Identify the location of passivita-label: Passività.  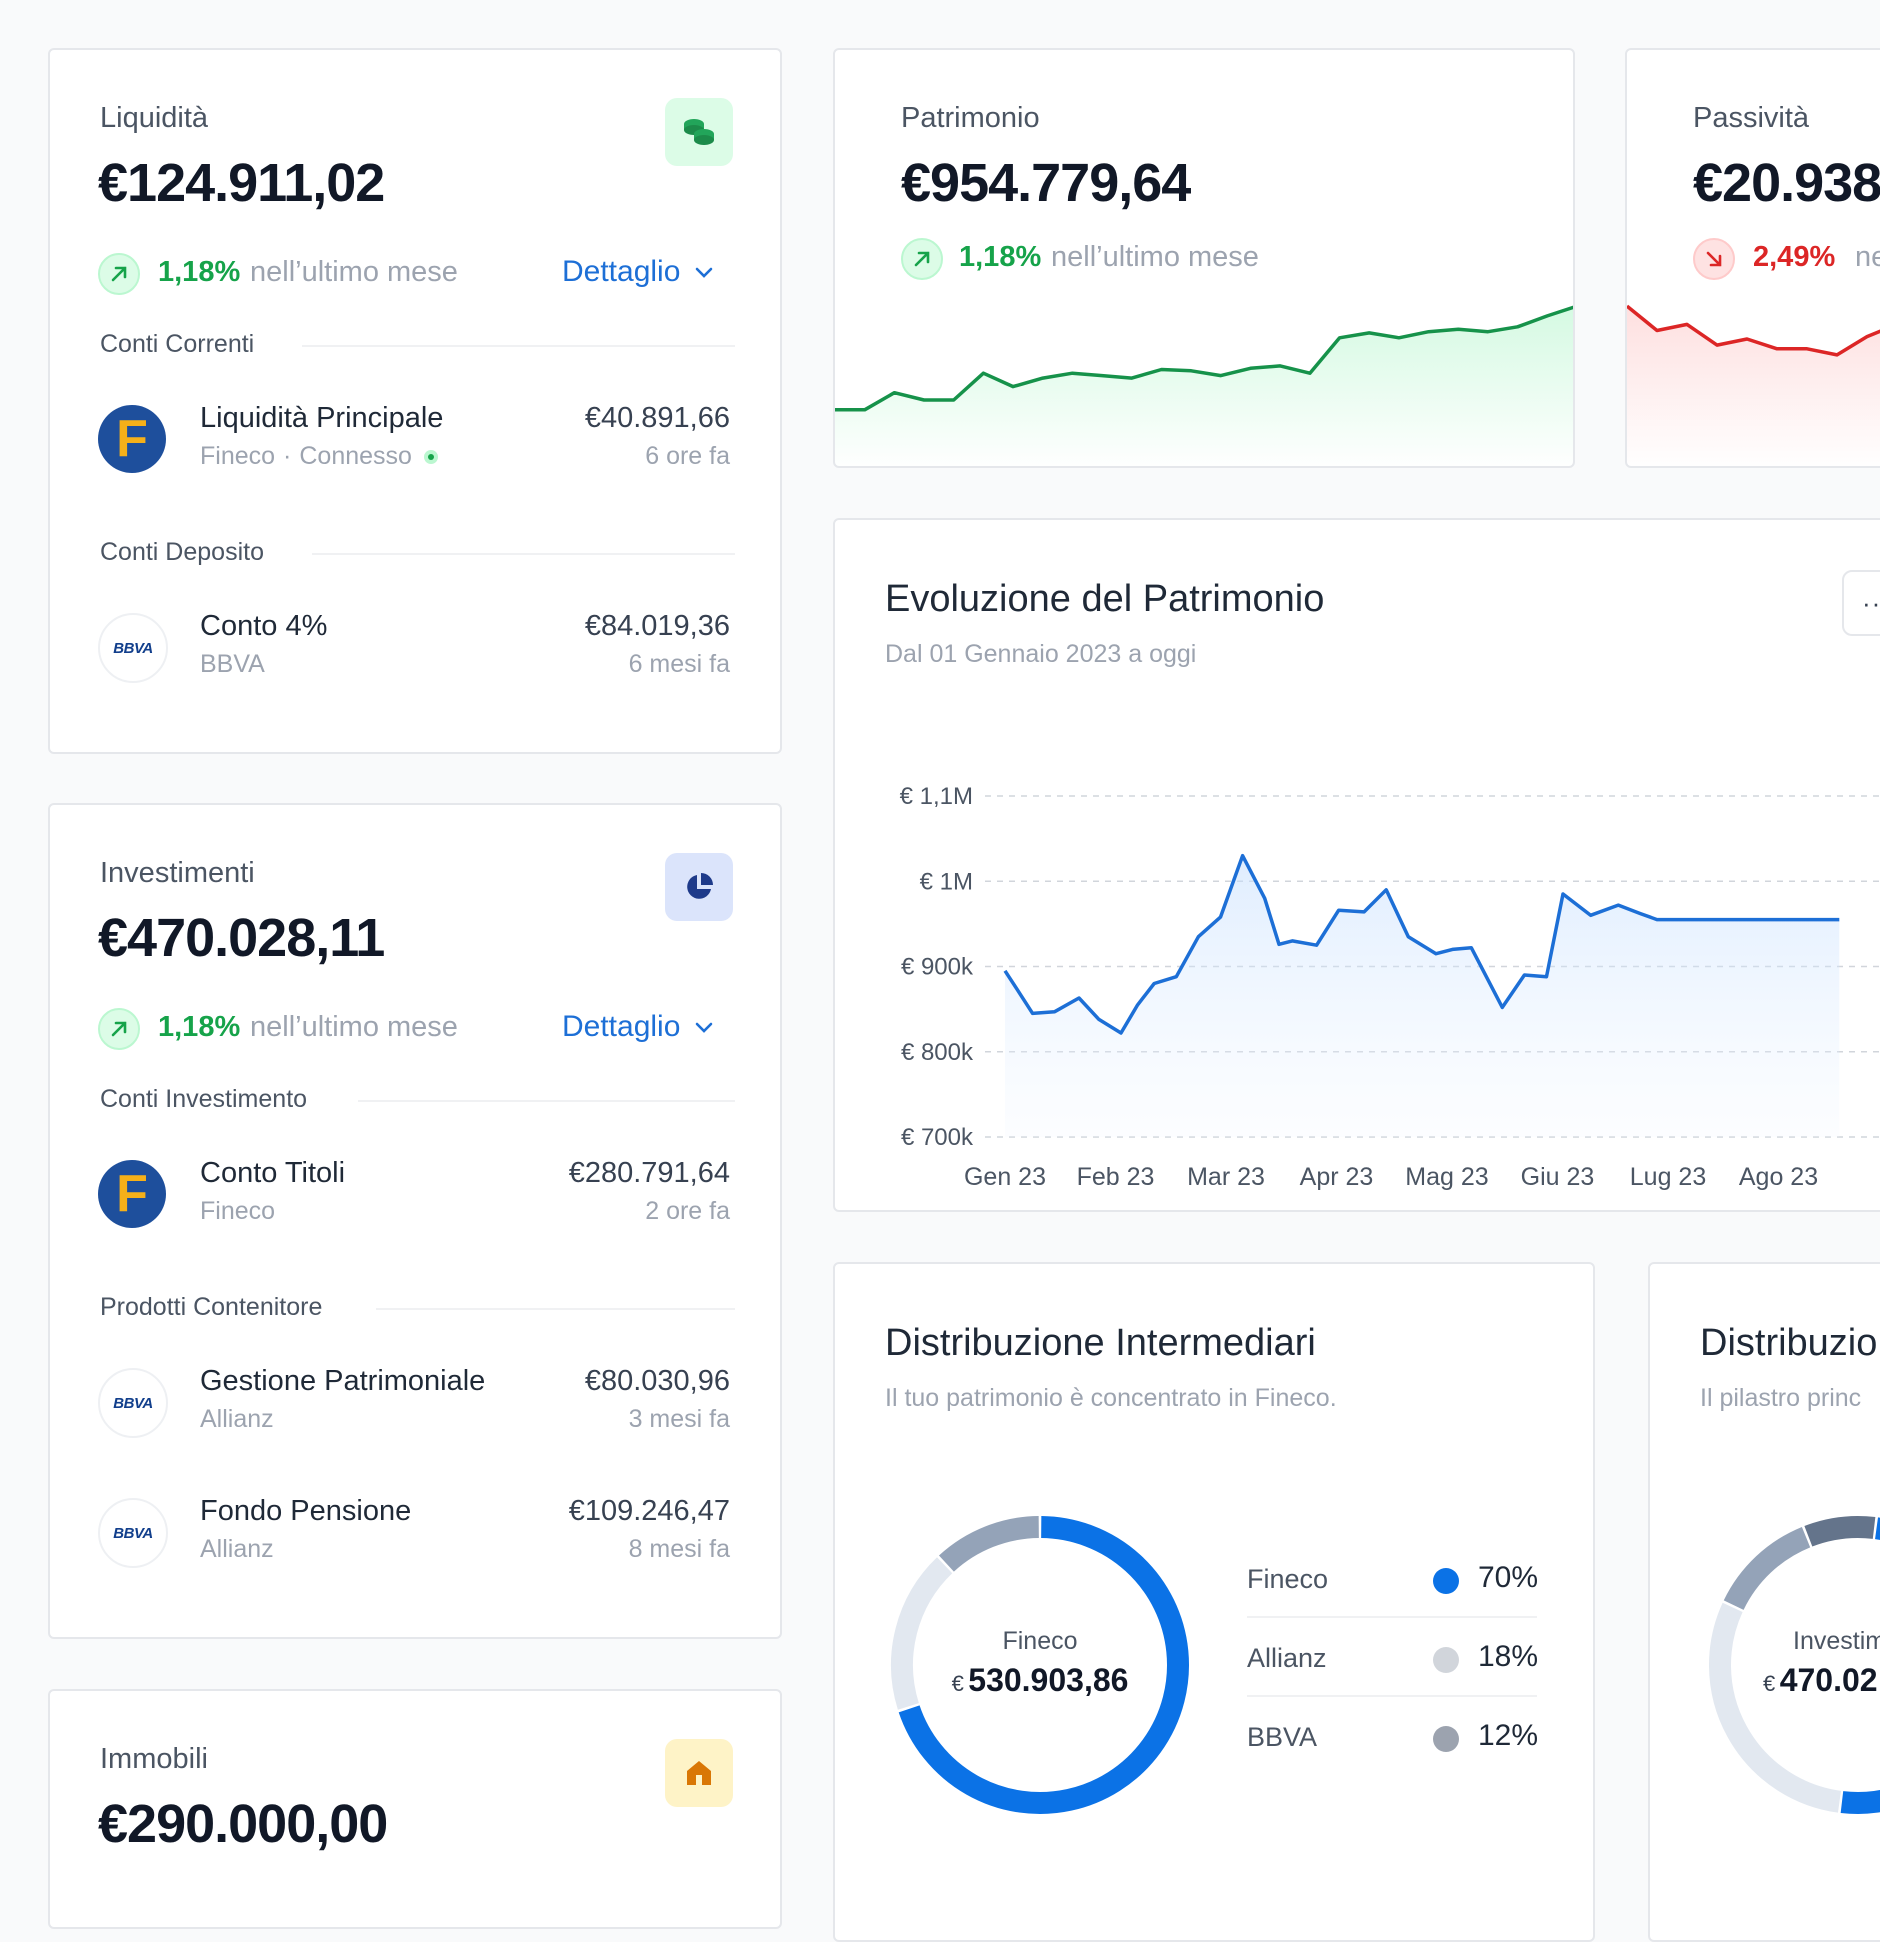
(1751, 118).